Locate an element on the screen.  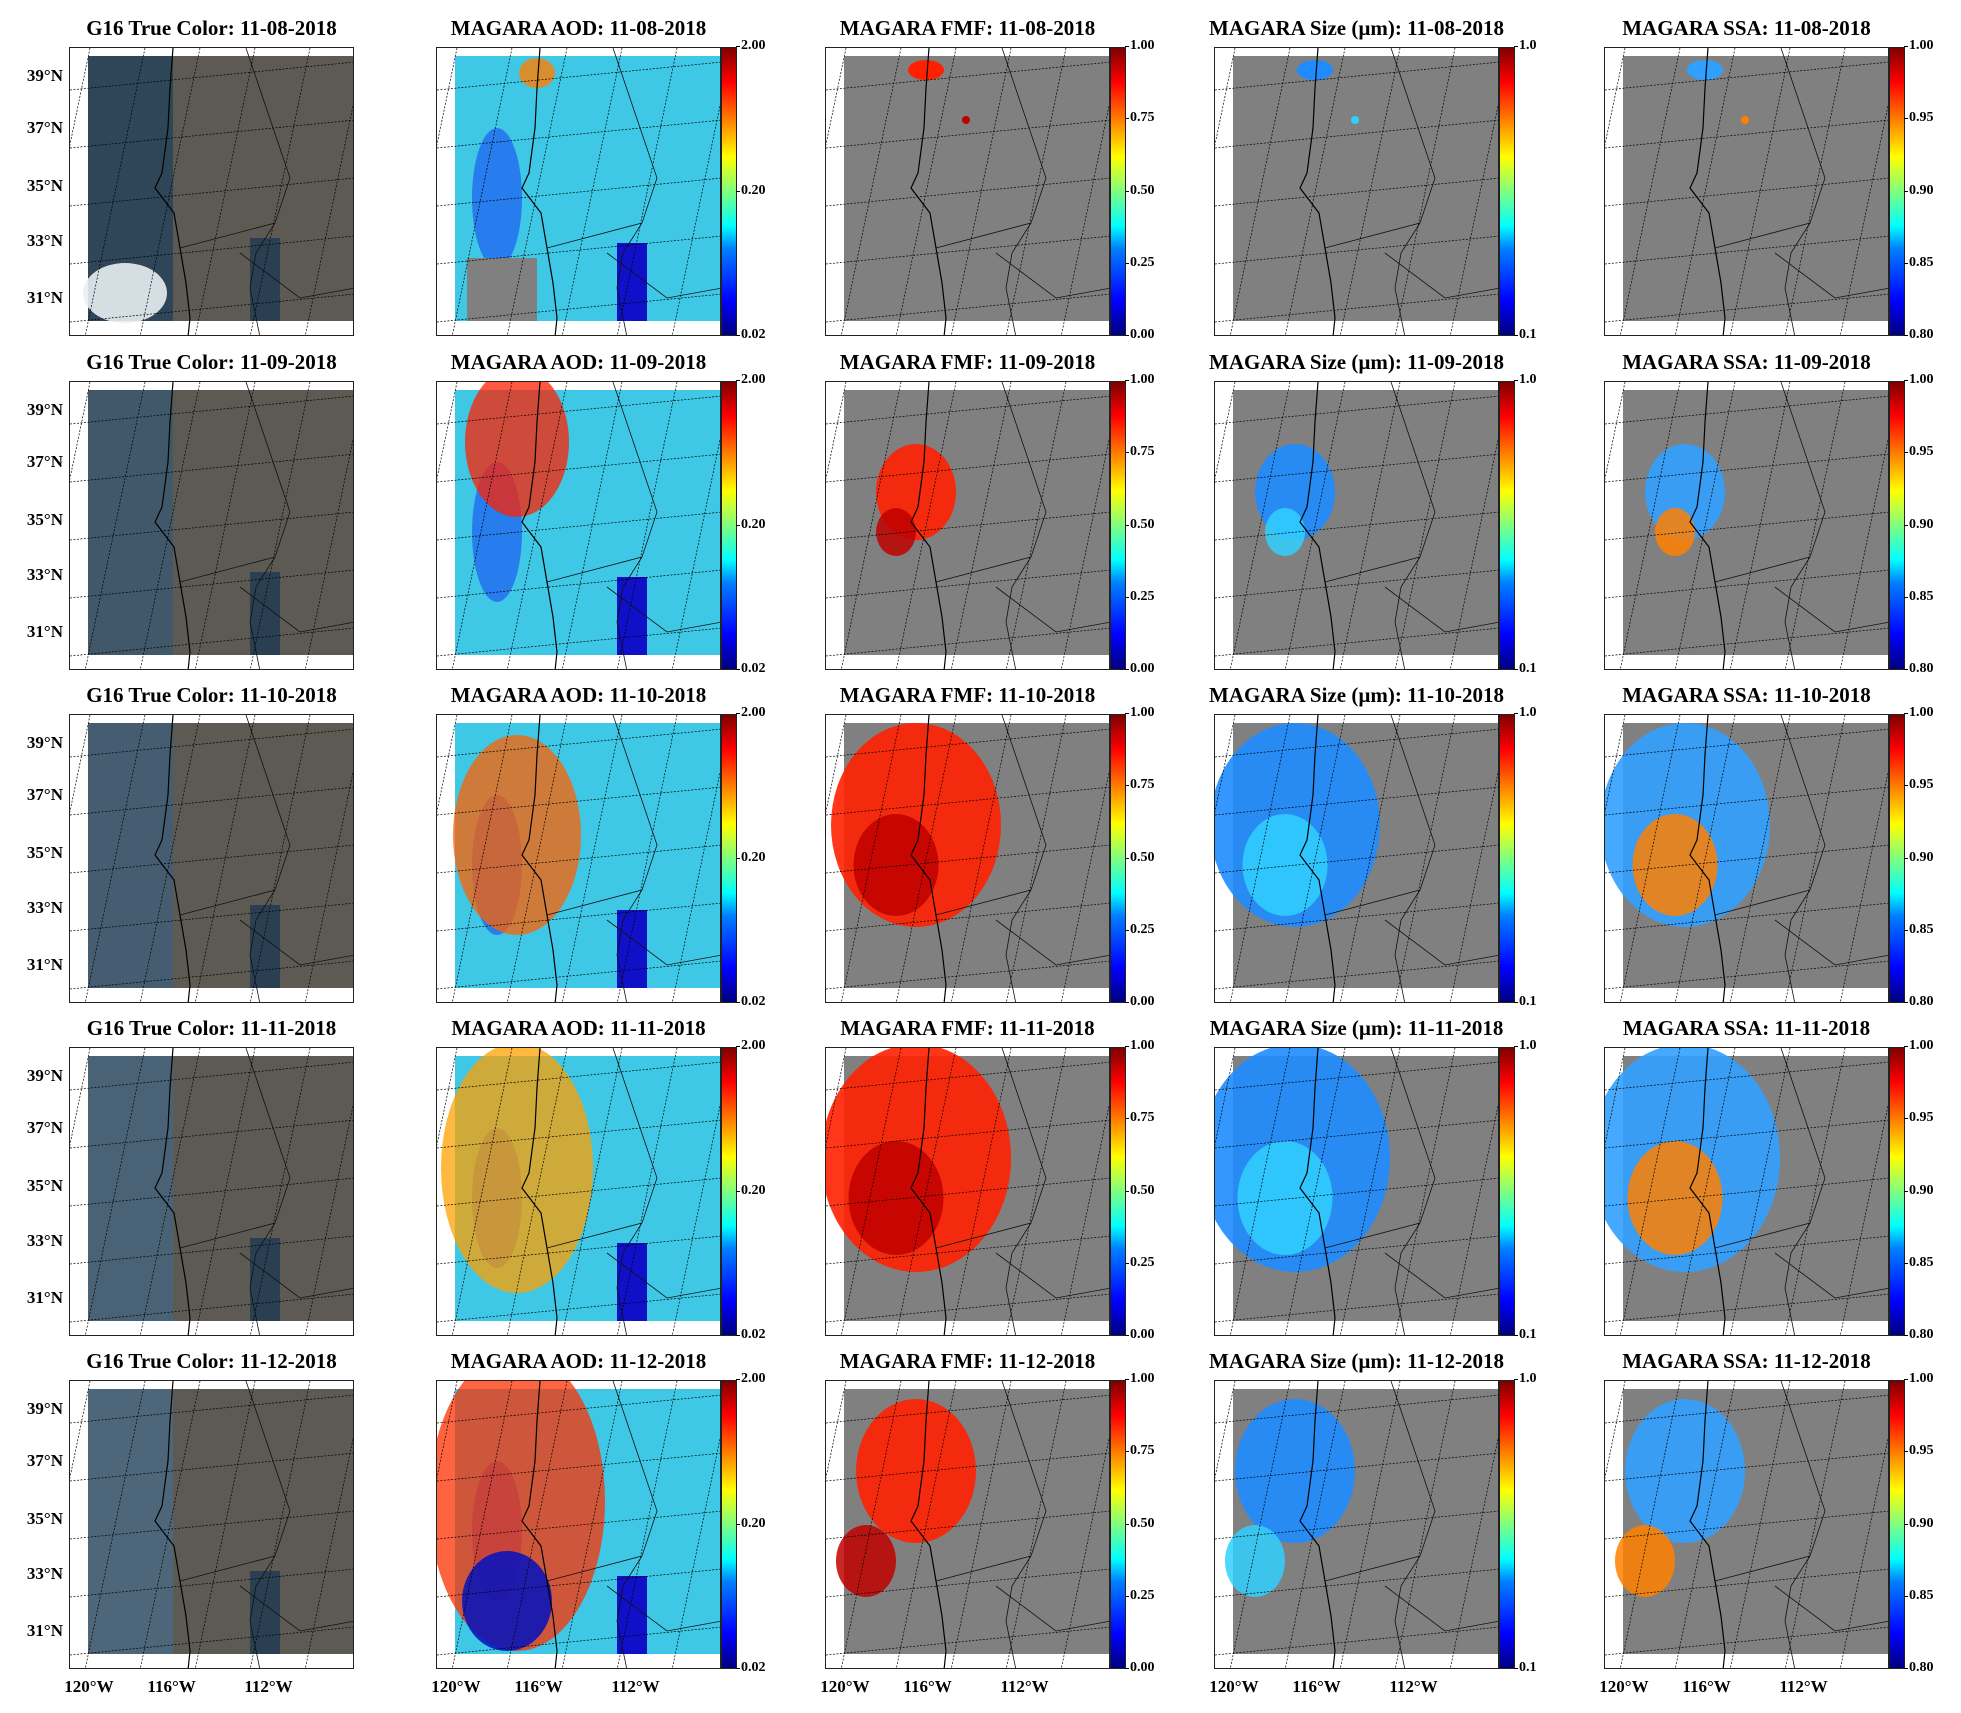
panel-title: MAGARA AOD: 11-10-2018 is located at coordinates (578, 695).